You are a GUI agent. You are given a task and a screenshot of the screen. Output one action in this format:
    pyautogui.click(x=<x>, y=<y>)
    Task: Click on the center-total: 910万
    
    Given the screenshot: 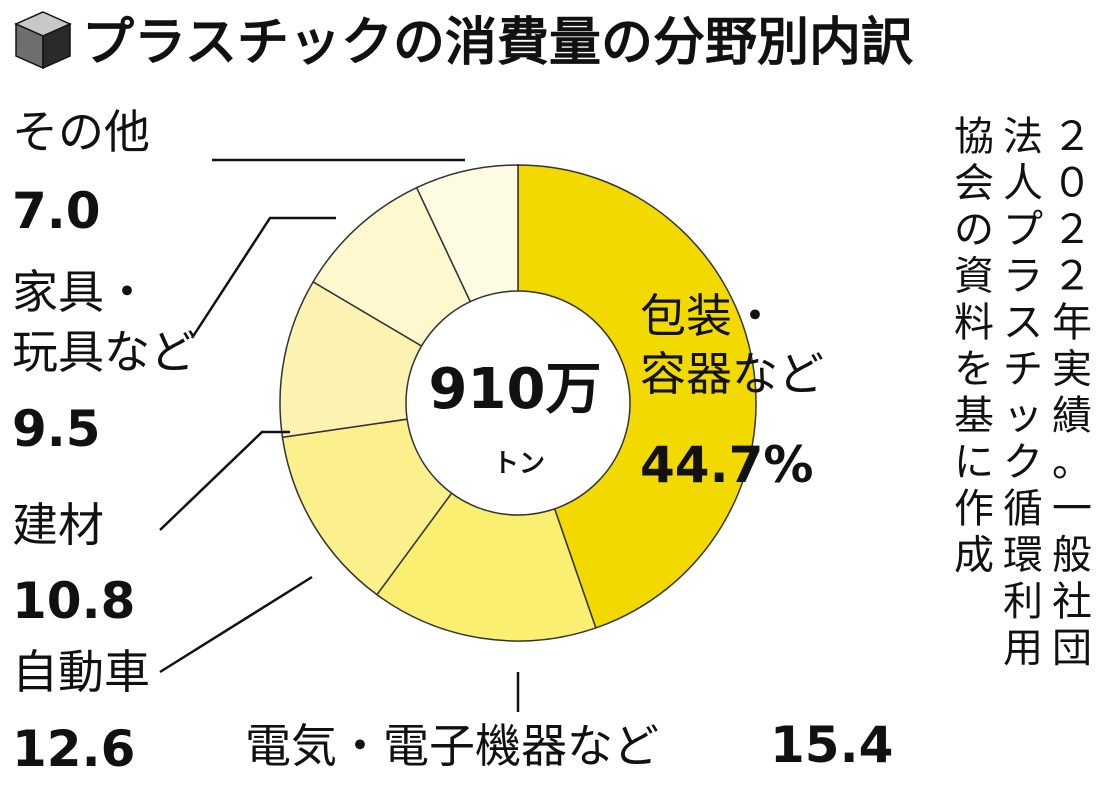 What is the action you would take?
    pyautogui.click(x=515, y=389)
    